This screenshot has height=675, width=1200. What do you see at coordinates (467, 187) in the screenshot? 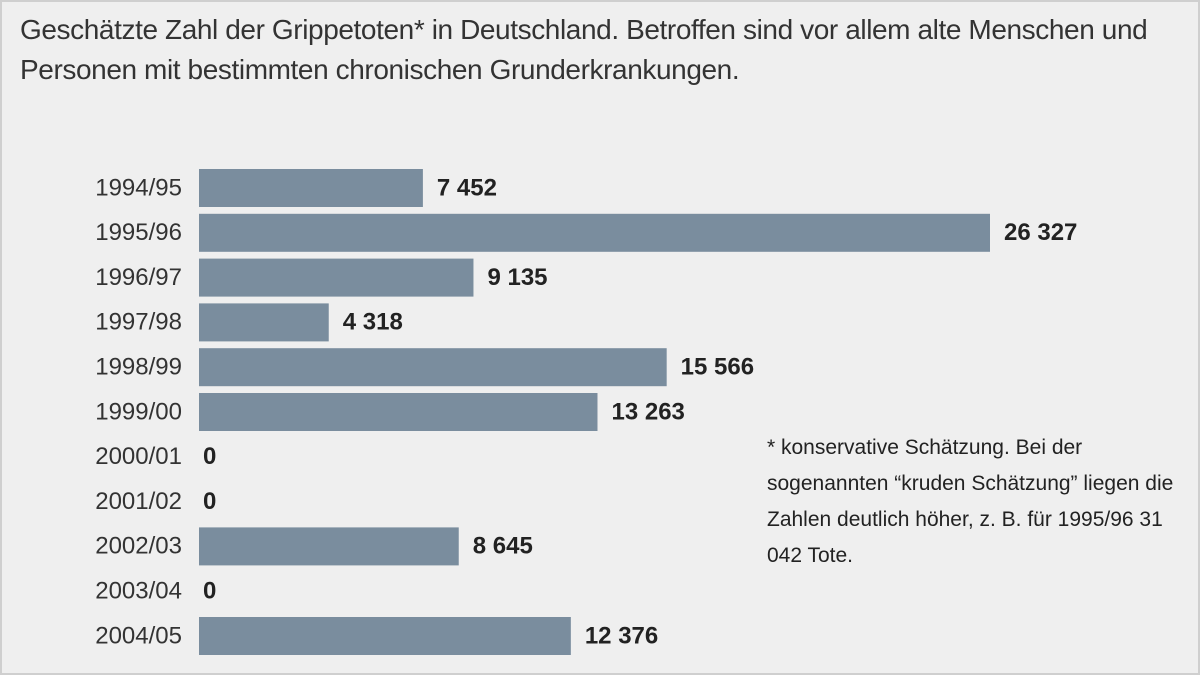
I see `value-label: 7 452` at bounding box center [467, 187].